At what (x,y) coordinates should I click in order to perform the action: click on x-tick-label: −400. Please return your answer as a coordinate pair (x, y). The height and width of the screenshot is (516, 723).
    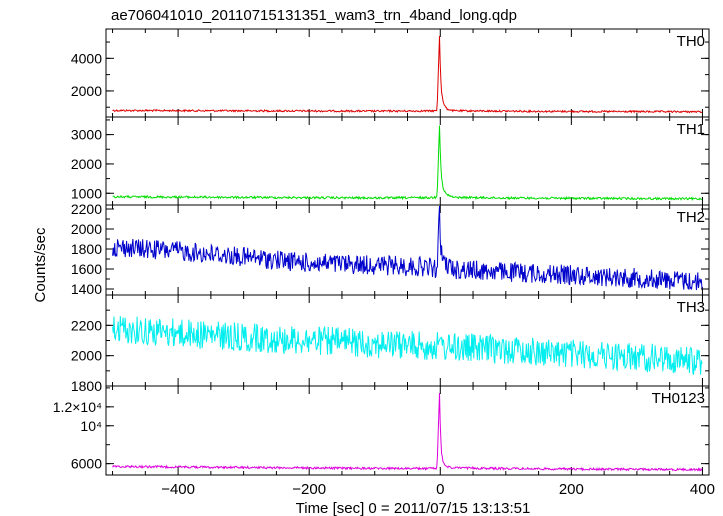
    Looking at the image, I should click on (178, 489).